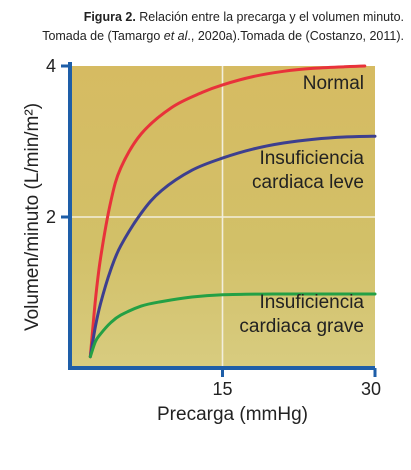 Image resolution: width=411 pixels, height=470 pixels. I want to click on caption-source-italic: et al, so click(175, 36).